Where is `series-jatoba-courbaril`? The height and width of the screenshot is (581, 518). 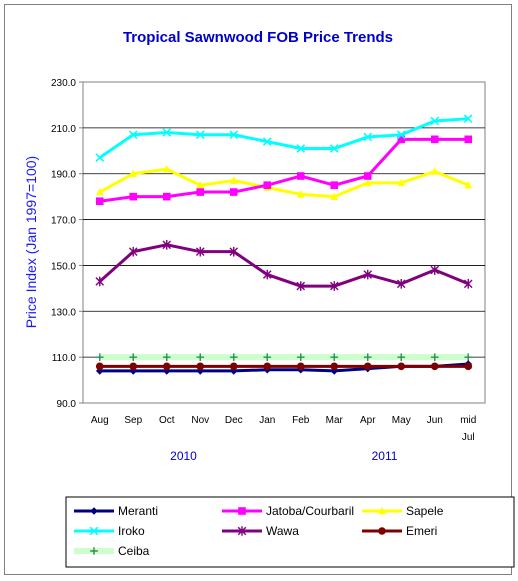 series-jatoba-courbaril is located at coordinates (284, 170).